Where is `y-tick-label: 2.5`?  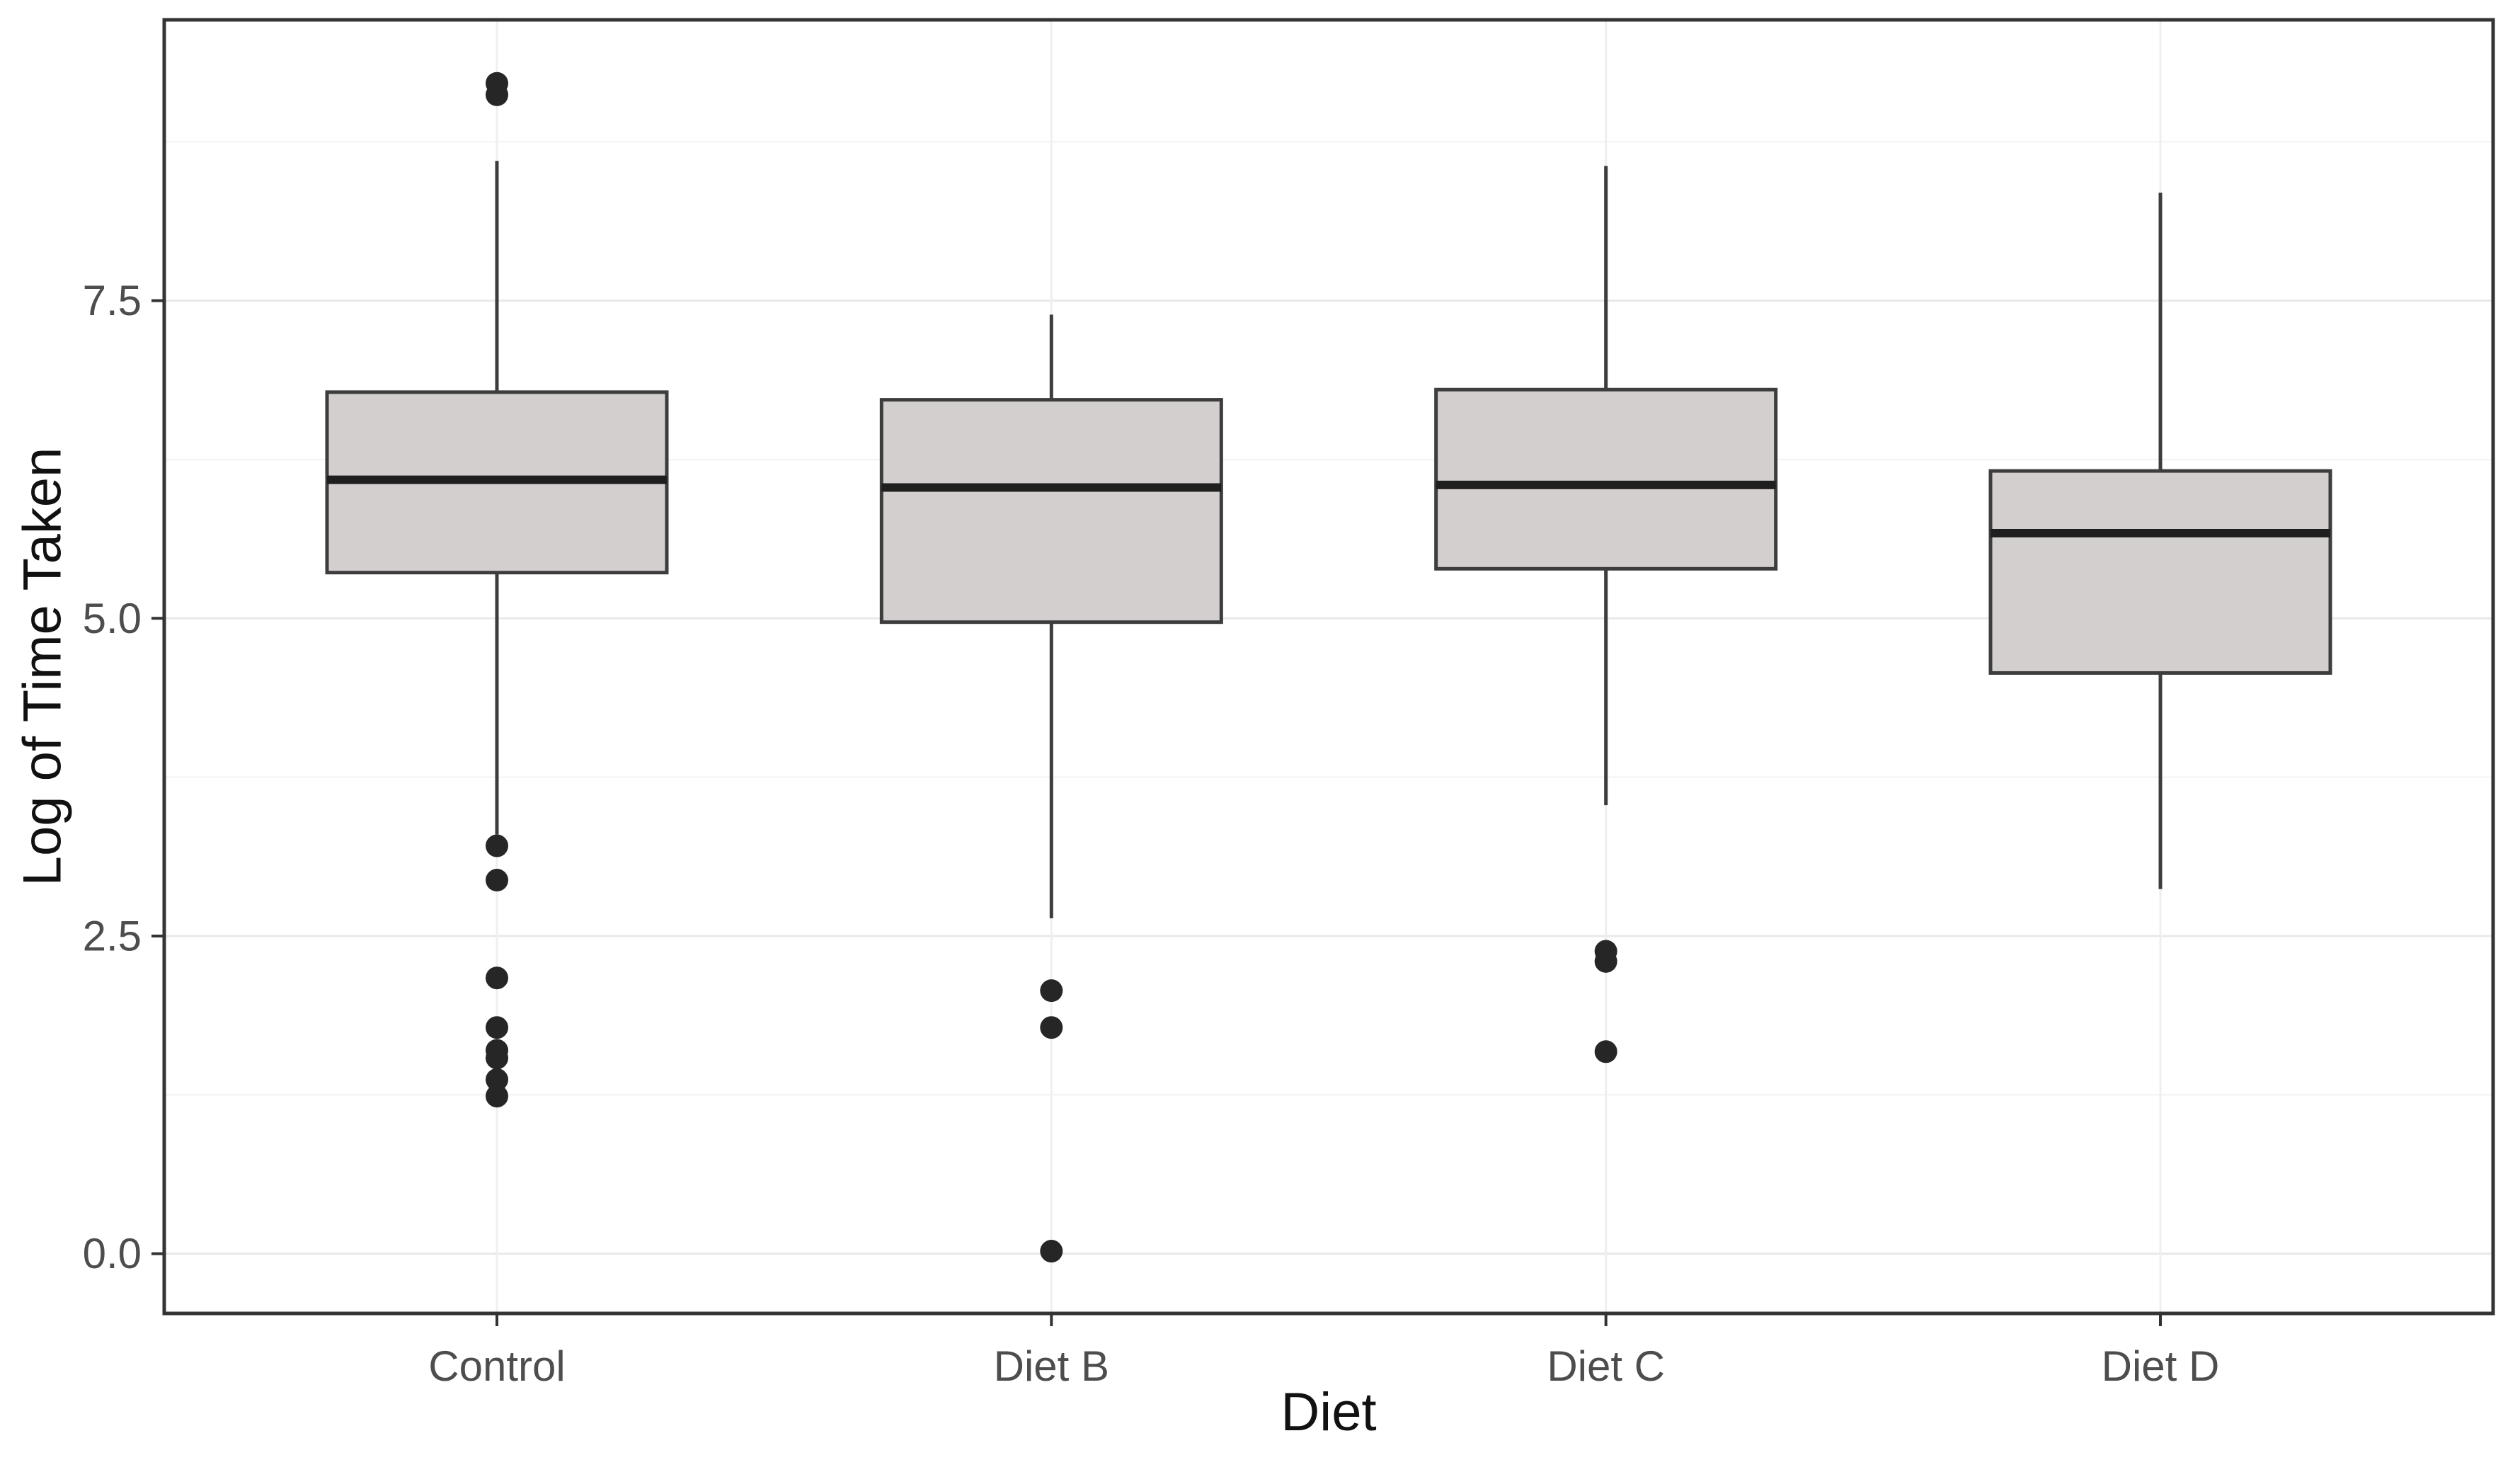
y-tick-label: 2.5 is located at coordinates (112, 935).